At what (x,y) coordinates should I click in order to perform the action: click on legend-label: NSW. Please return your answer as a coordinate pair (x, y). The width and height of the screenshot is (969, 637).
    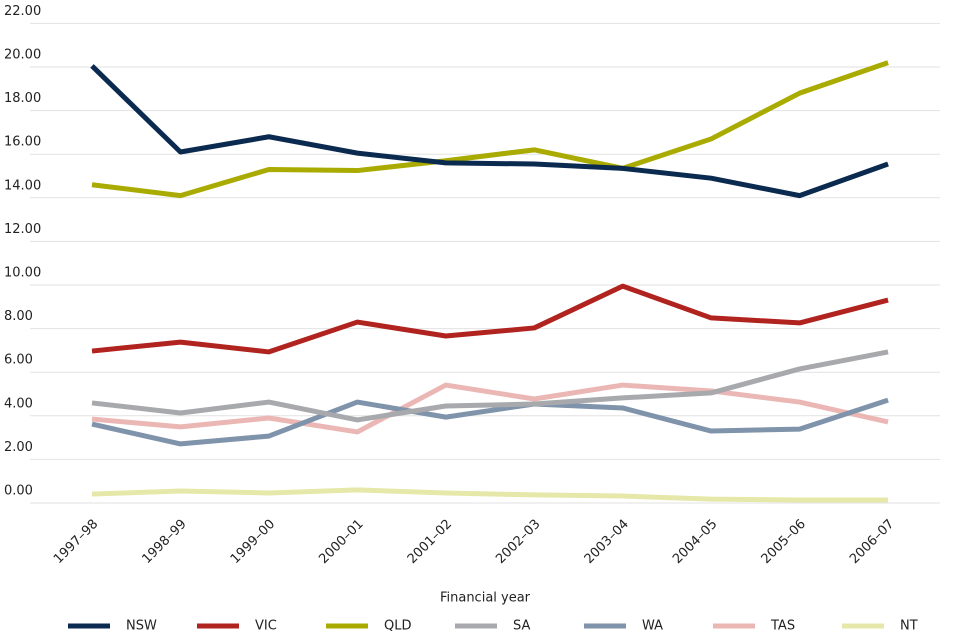
    Looking at the image, I should click on (141, 626).